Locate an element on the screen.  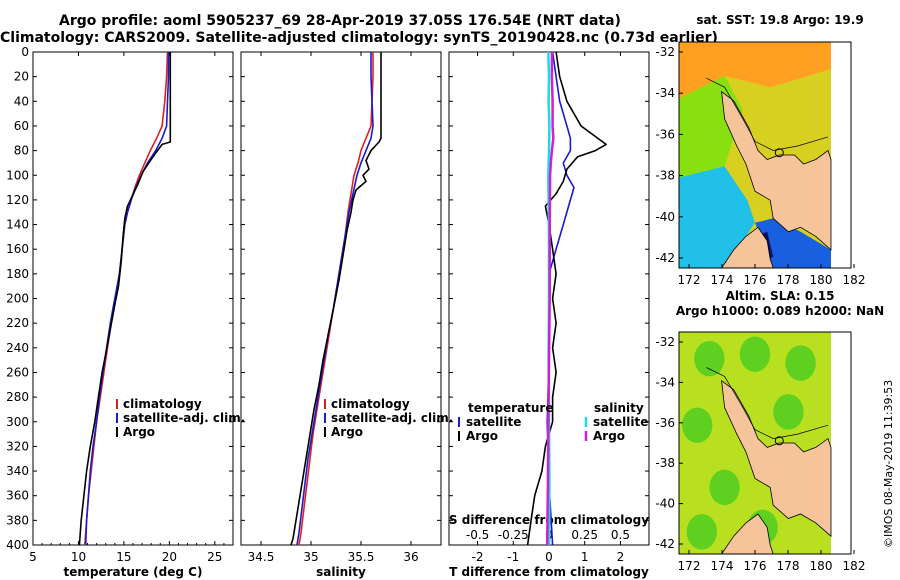
sdiff-tick-label: 0.5 is located at coordinates (620, 535).